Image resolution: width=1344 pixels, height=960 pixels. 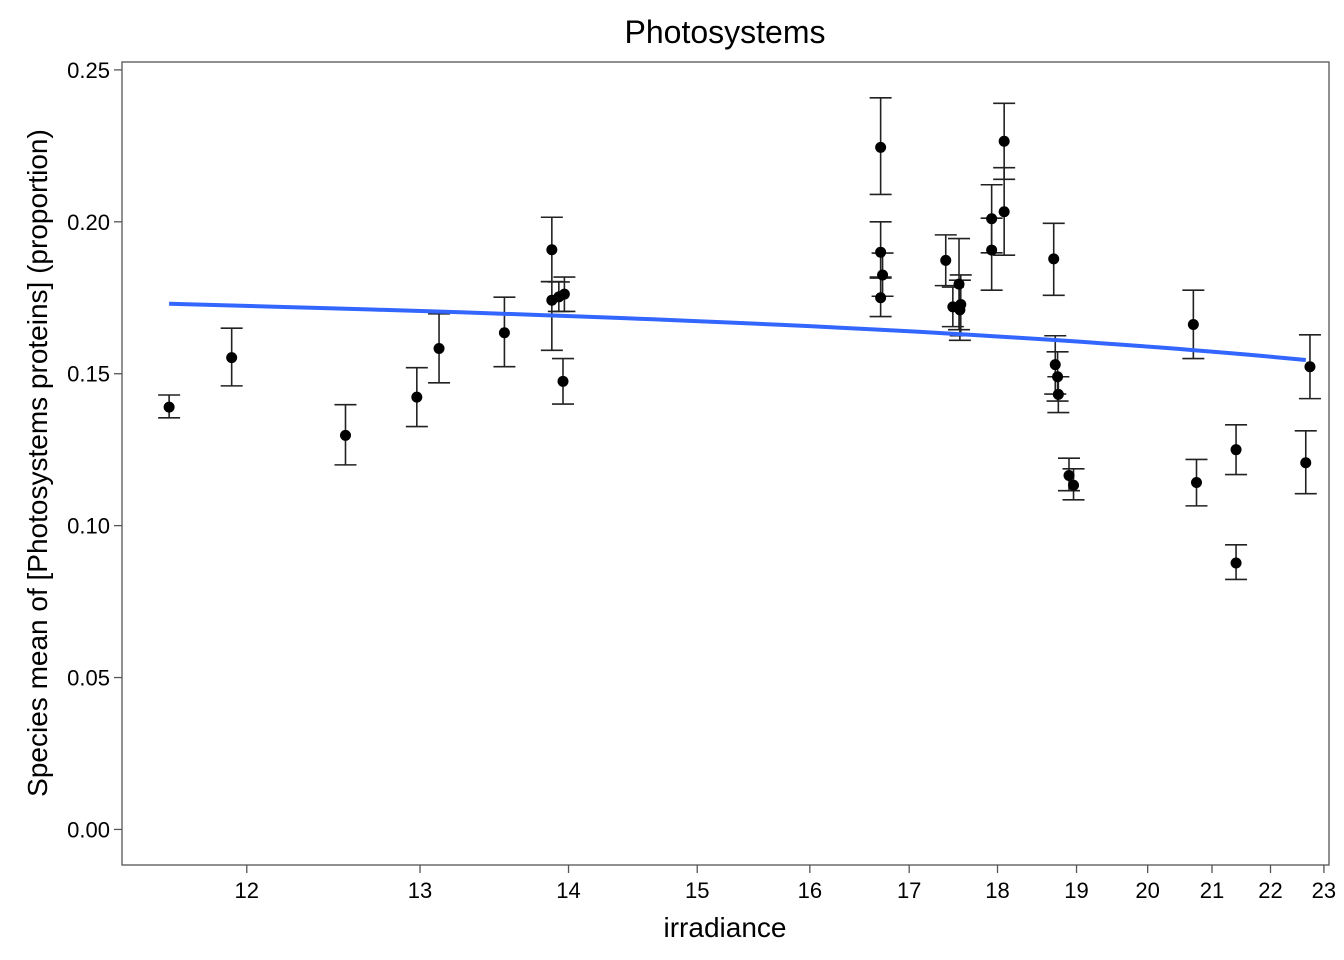 I want to click on y-tick-label: 0.20, so click(x=88, y=222).